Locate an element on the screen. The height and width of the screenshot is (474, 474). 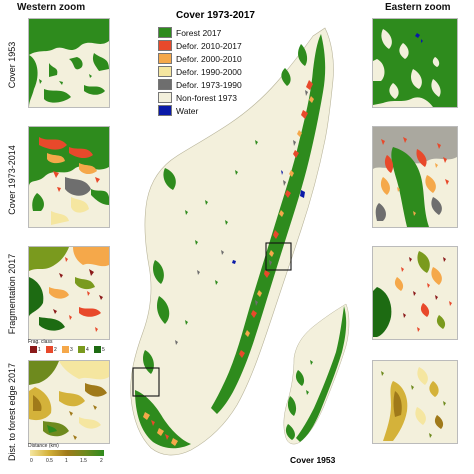
legend-item-non-forest-1973: Non-forest 1973 is located at coordinates (197, 97).